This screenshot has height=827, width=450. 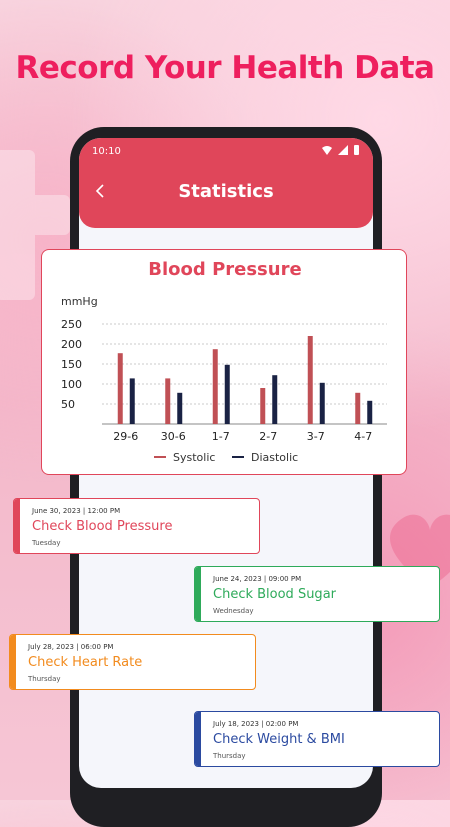 What do you see at coordinates (363, 436) in the screenshot?
I see `x-tick-label: 4-7` at bounding box center [363, 436].